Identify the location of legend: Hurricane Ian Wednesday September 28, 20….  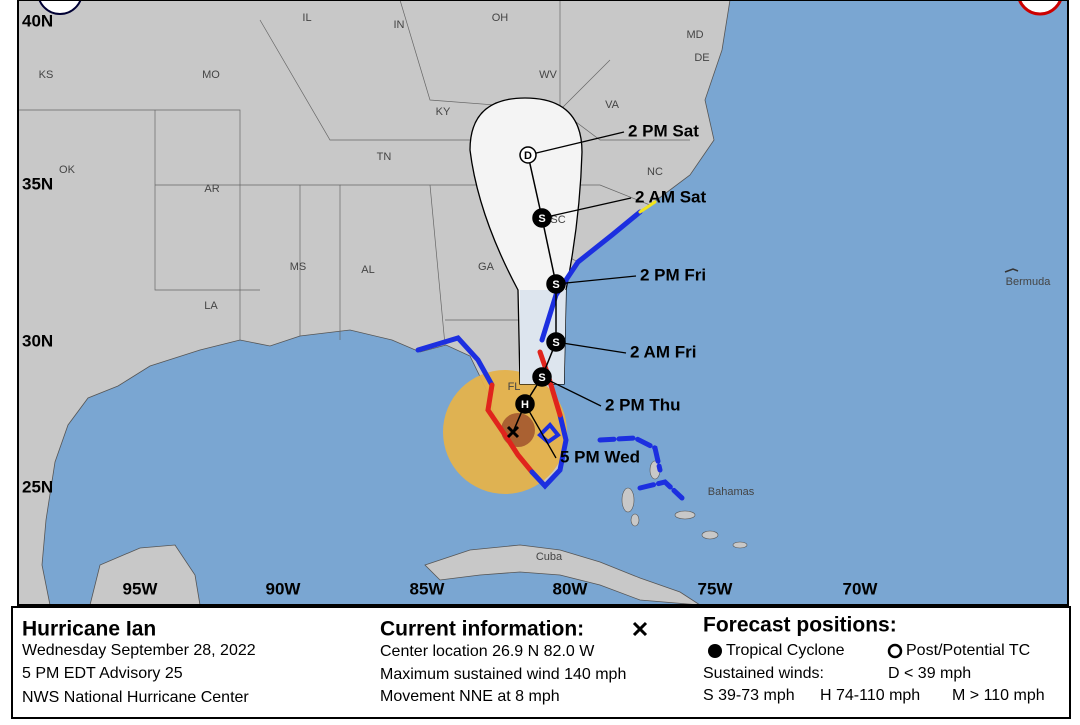
(533, 660).